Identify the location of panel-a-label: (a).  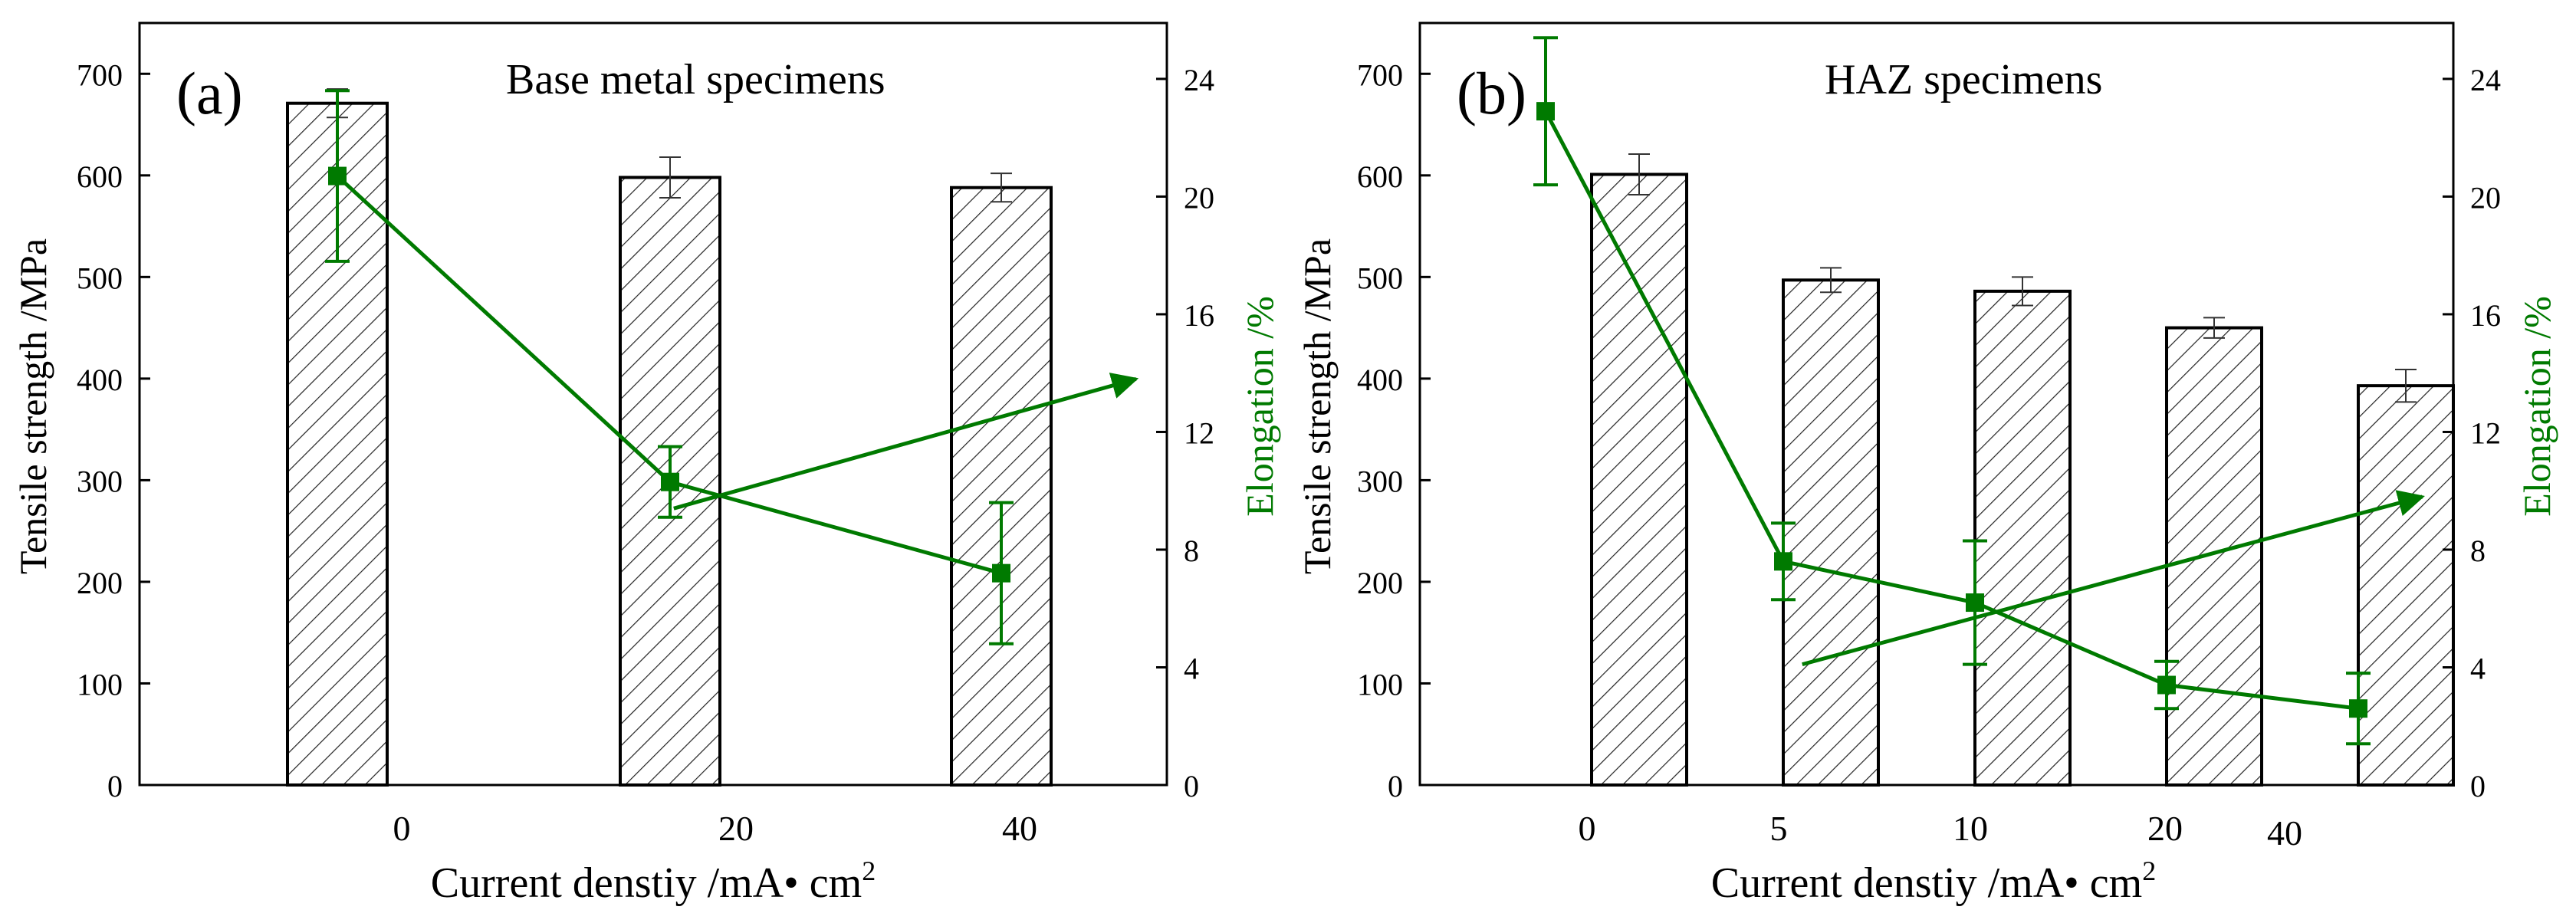
(209, 93).